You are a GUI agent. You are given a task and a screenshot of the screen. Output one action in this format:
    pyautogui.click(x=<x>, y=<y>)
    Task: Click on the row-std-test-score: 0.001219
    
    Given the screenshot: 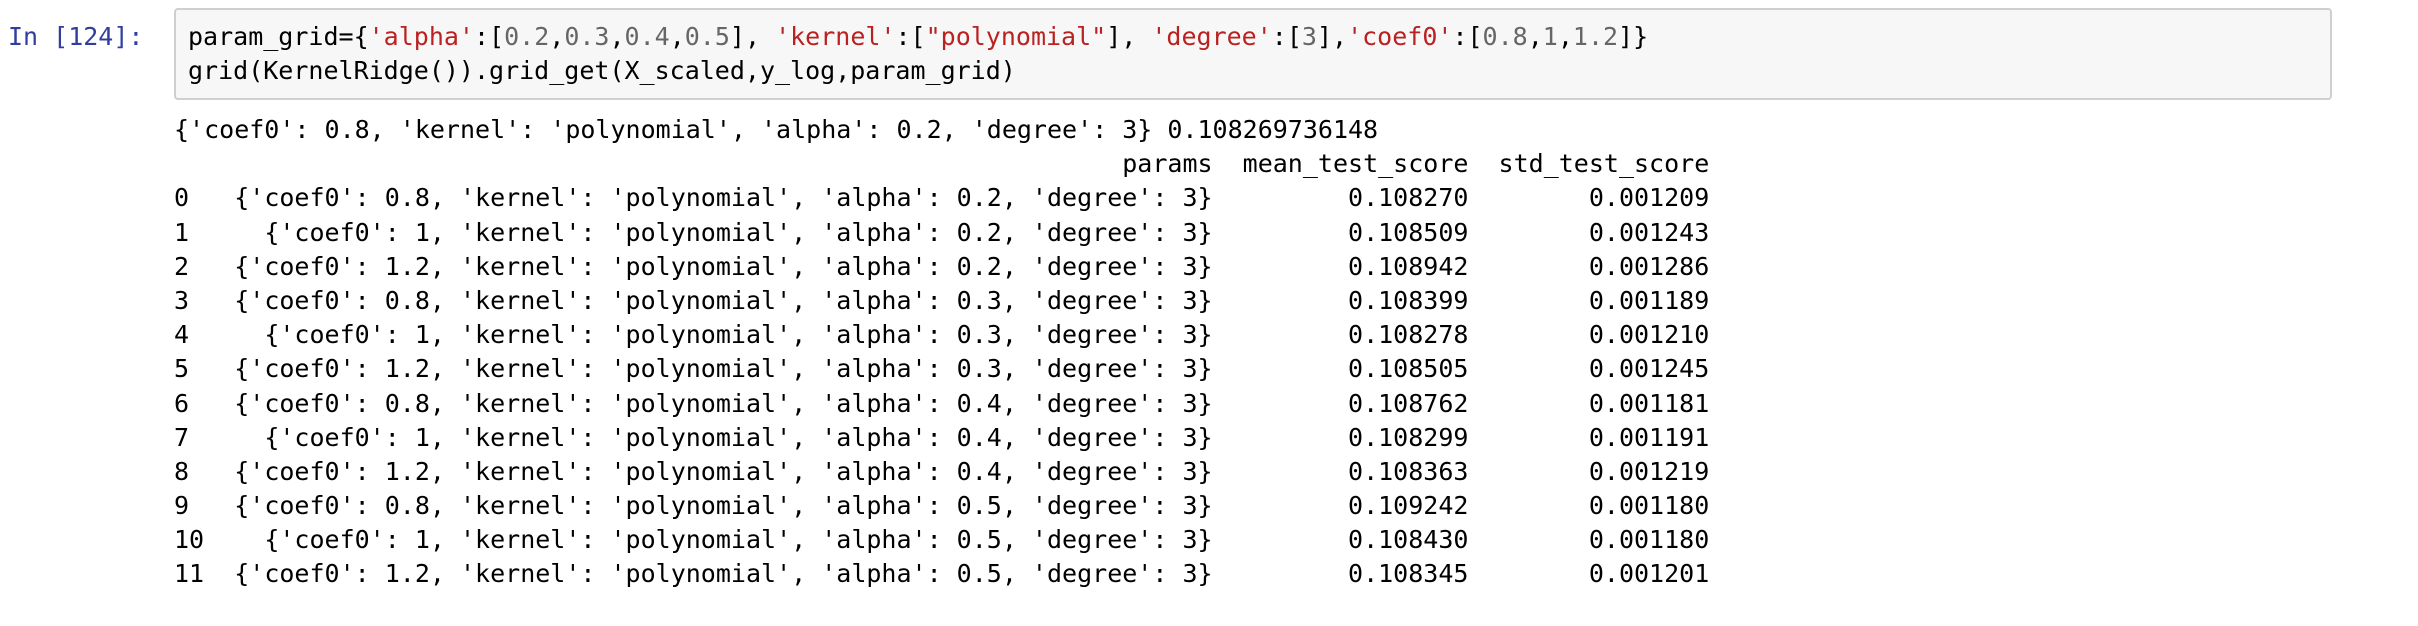 What is the action you would take?
    pyautogui.click(x=1604, y=471)
    